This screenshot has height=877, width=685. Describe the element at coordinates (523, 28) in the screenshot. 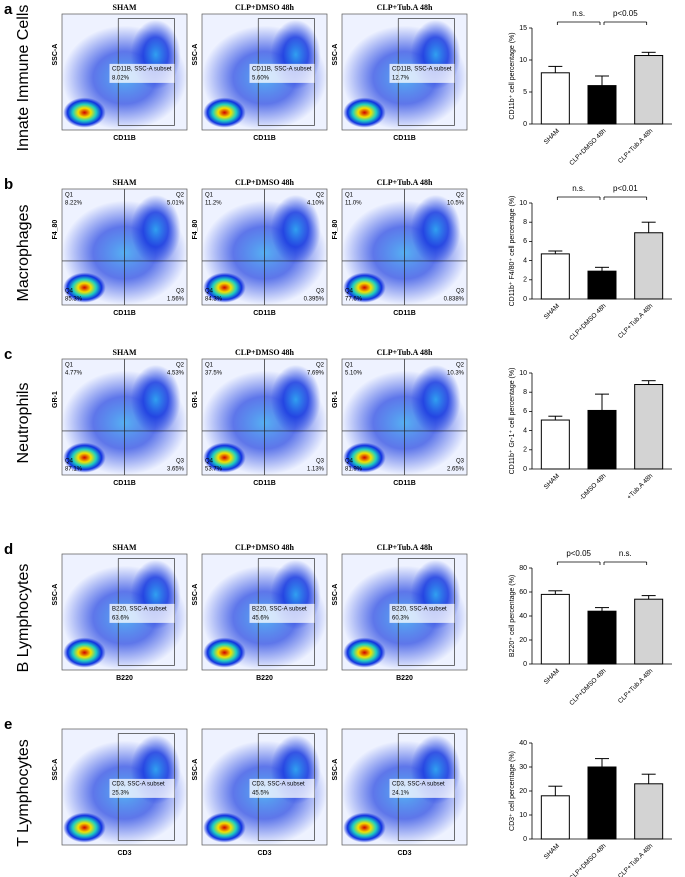

I see `y-tick-label: 15` at that location.